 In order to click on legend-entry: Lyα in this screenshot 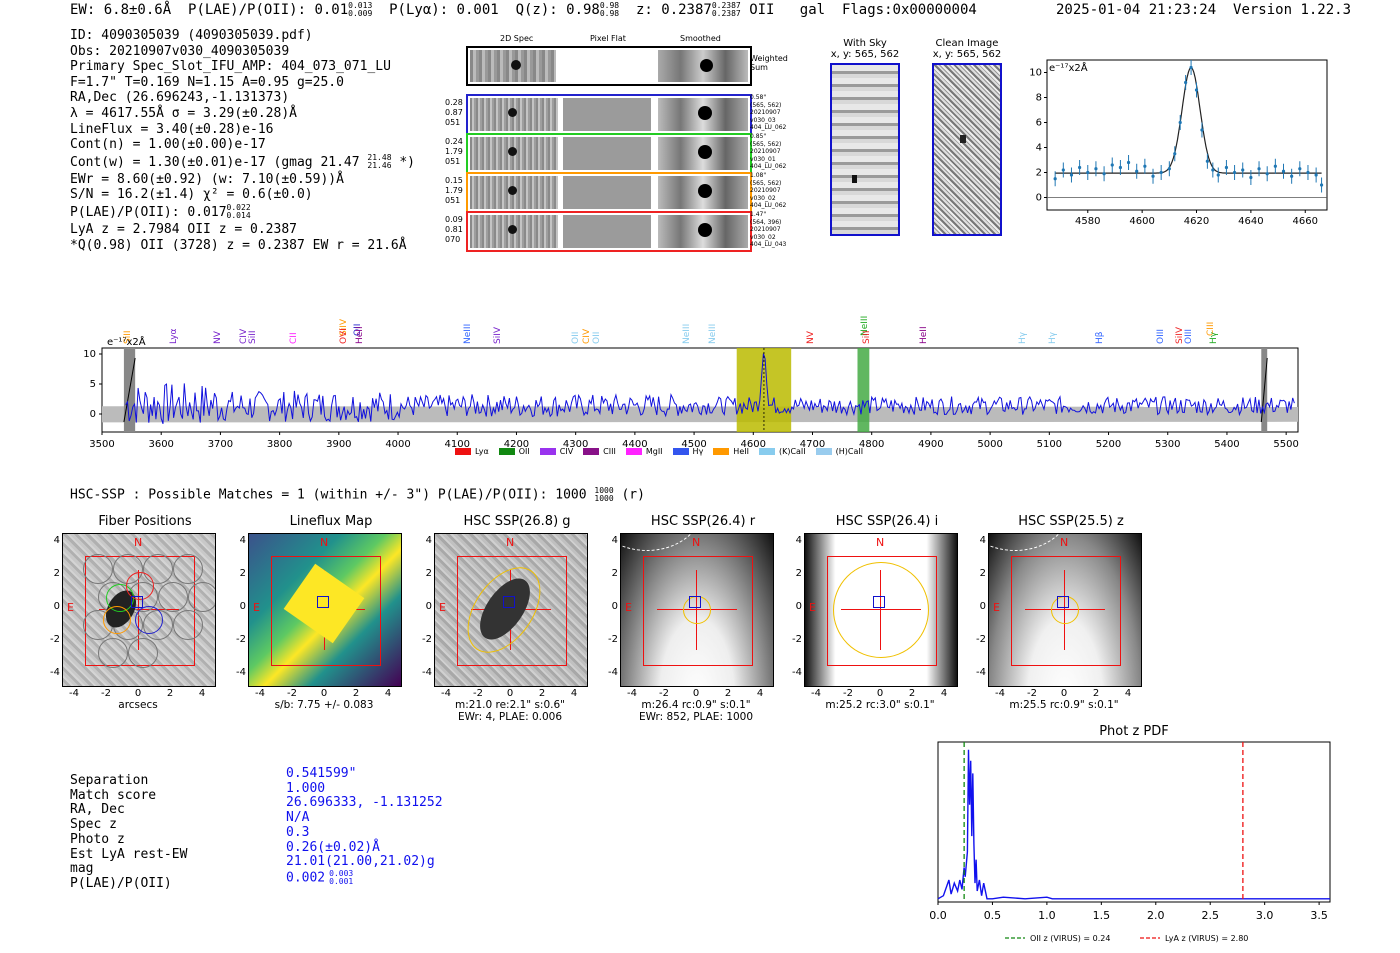, I will do `click(472, 451)`.